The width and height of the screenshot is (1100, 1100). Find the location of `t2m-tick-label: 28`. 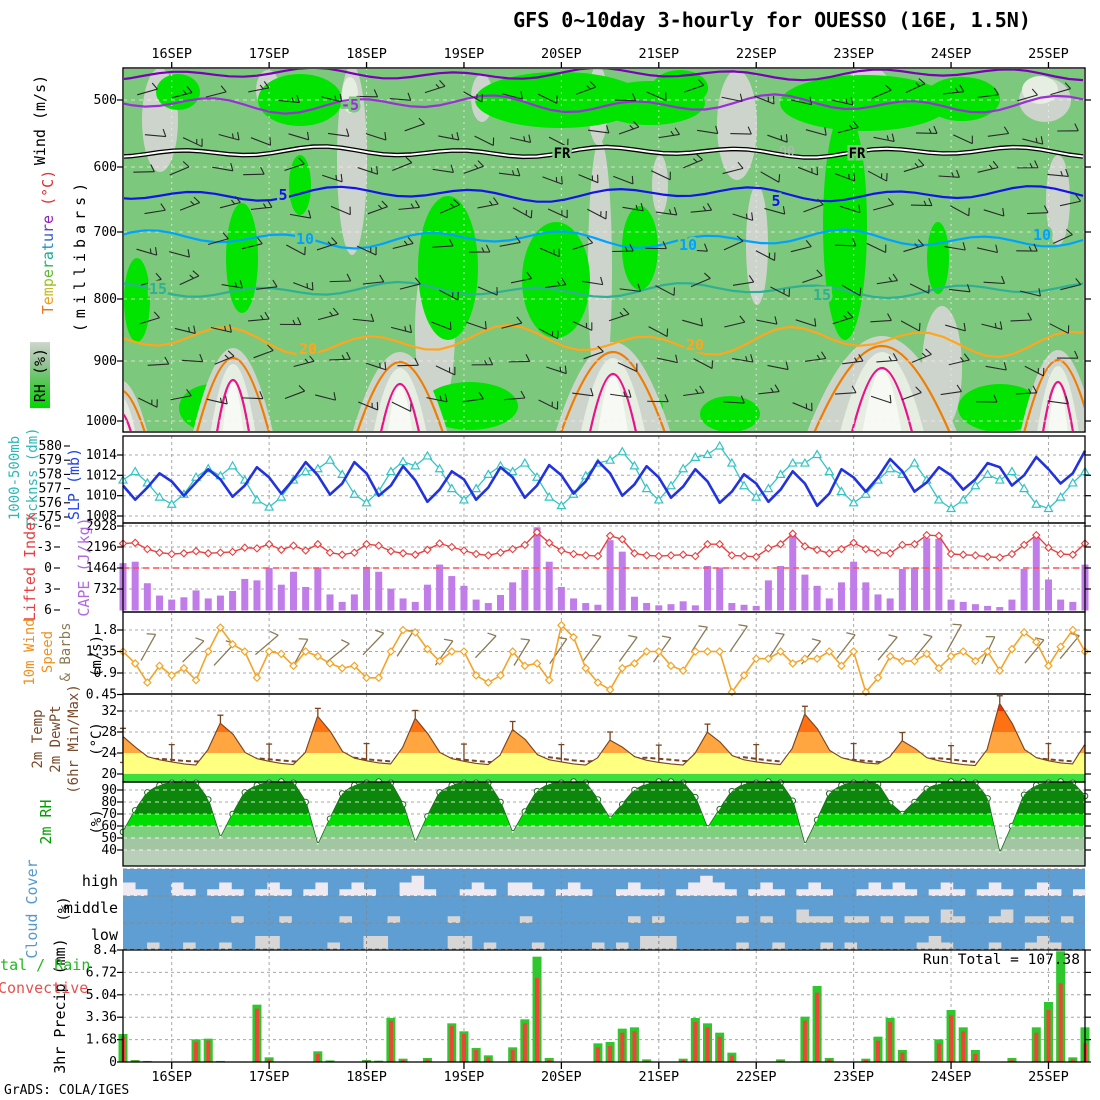

t2m-tick-label: 28 is located at coordinates (109, 732).